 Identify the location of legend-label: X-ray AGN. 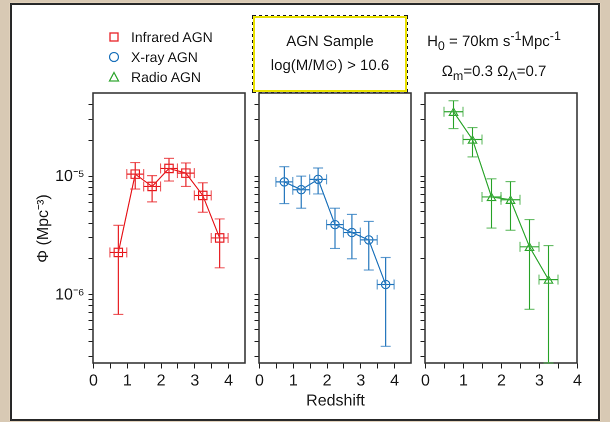
(164, 57).